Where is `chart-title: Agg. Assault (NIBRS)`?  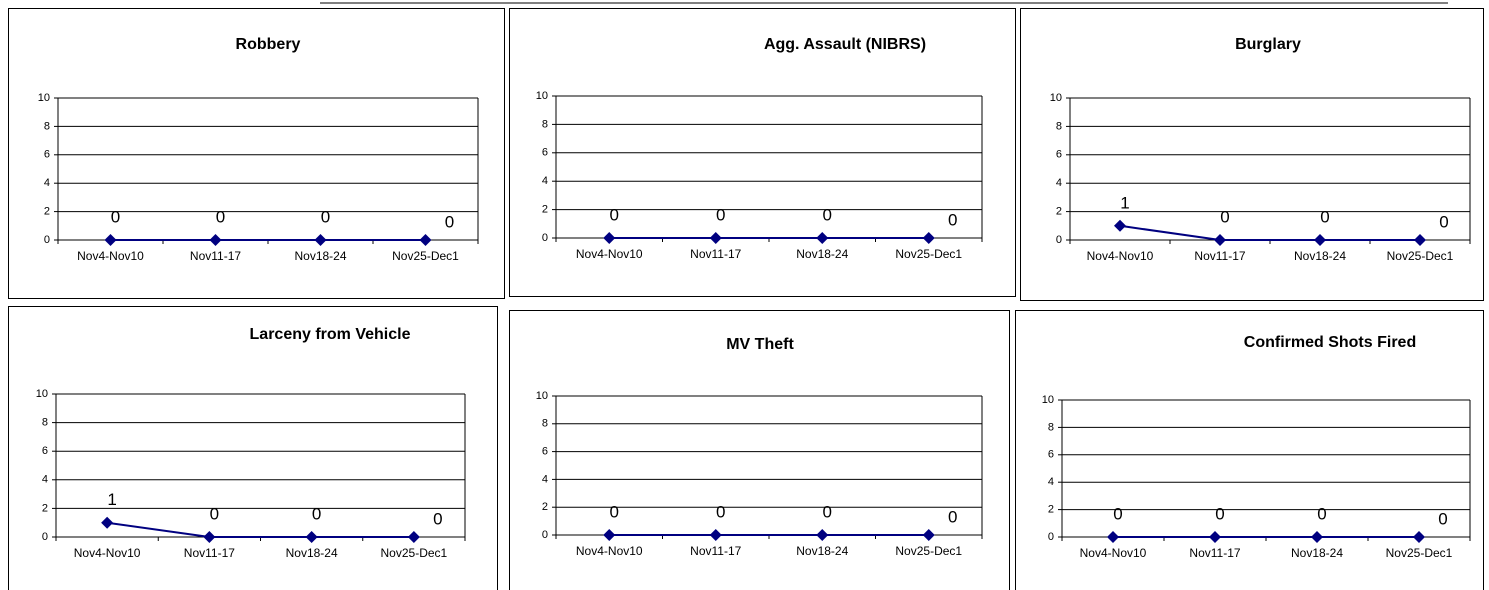
chart-title: Agg. Assault (NIBRS) is located at coordinates (845, 44).